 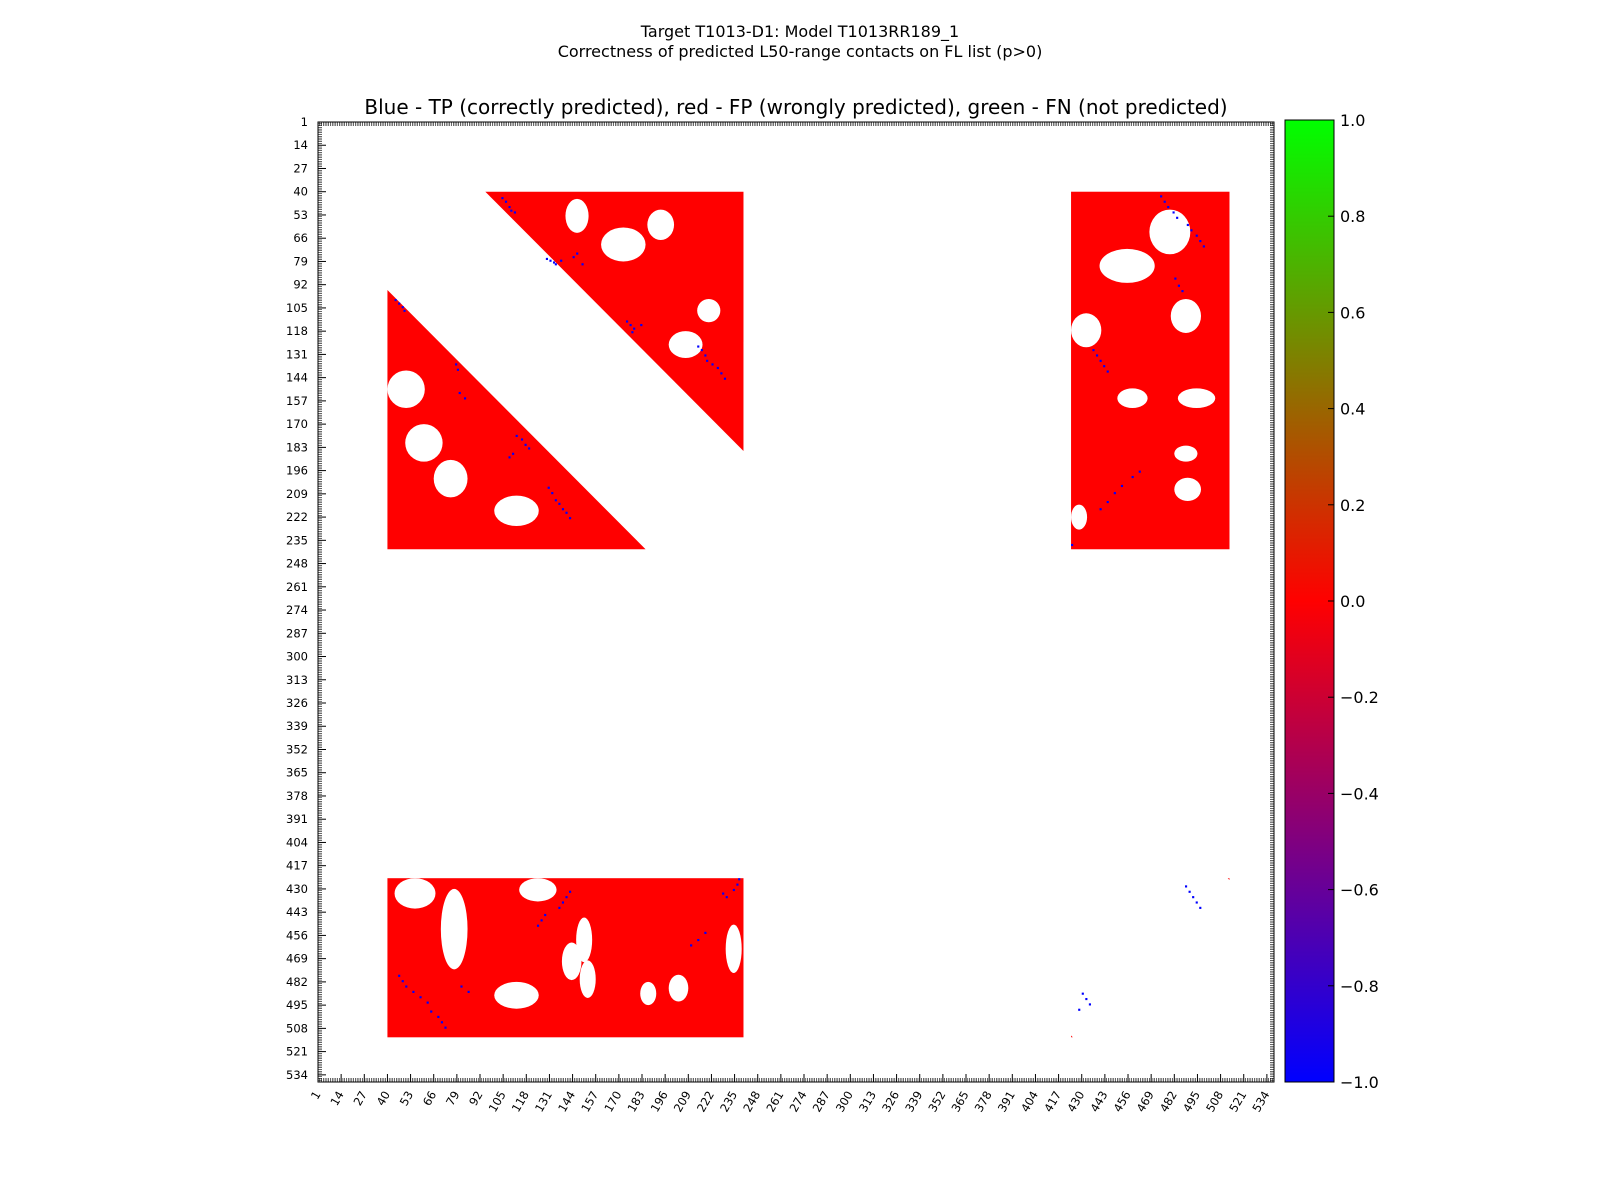 What do you see at coordinates (300, 168) in the screenshot?
I see `y-tick-label: 27` at bounding box center [300, 168].